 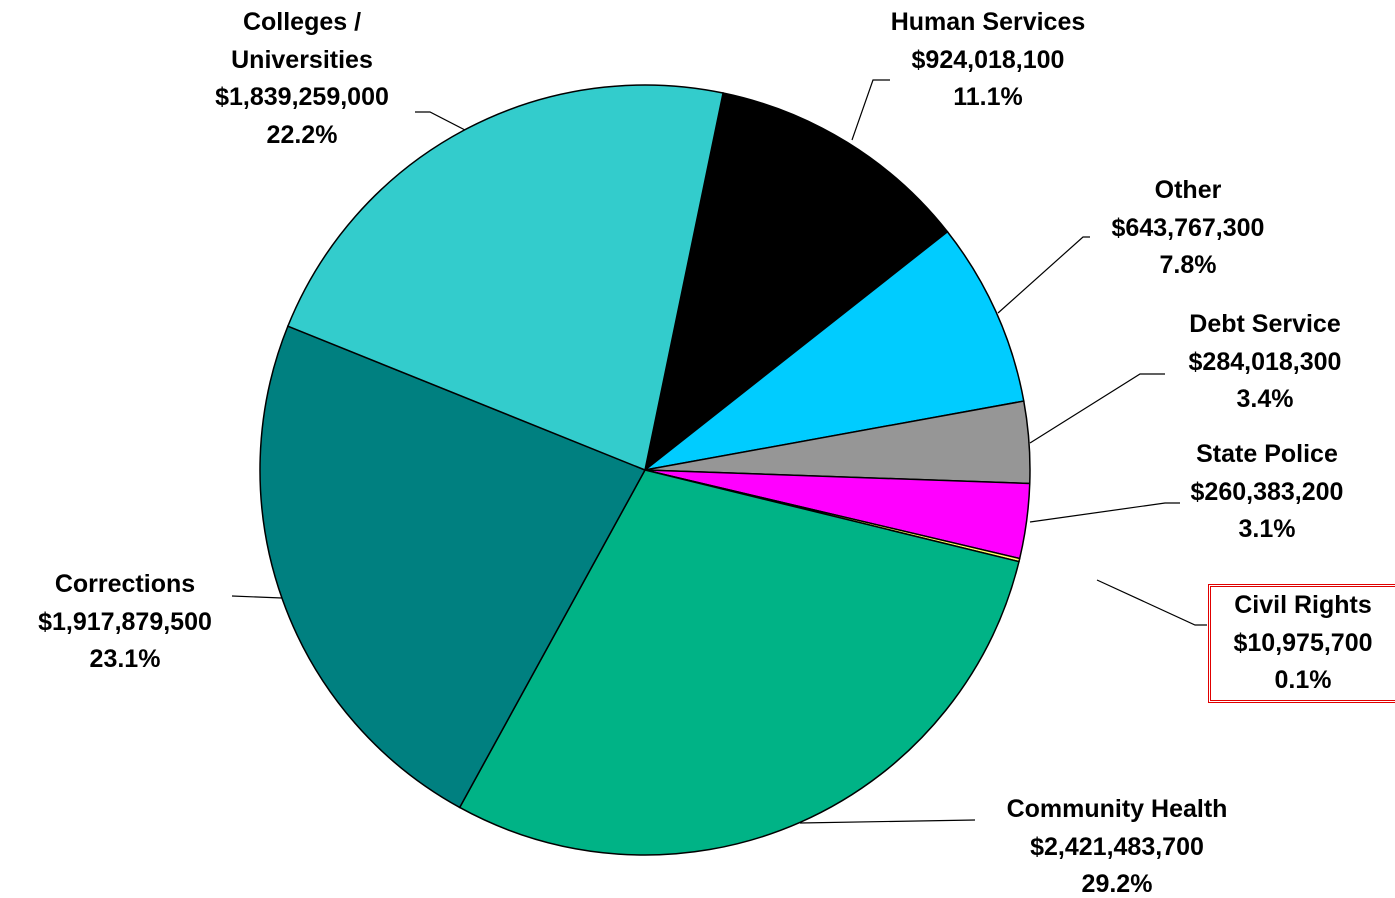 I want to click on share-label: 23.1%, so click(x=125, y=659).